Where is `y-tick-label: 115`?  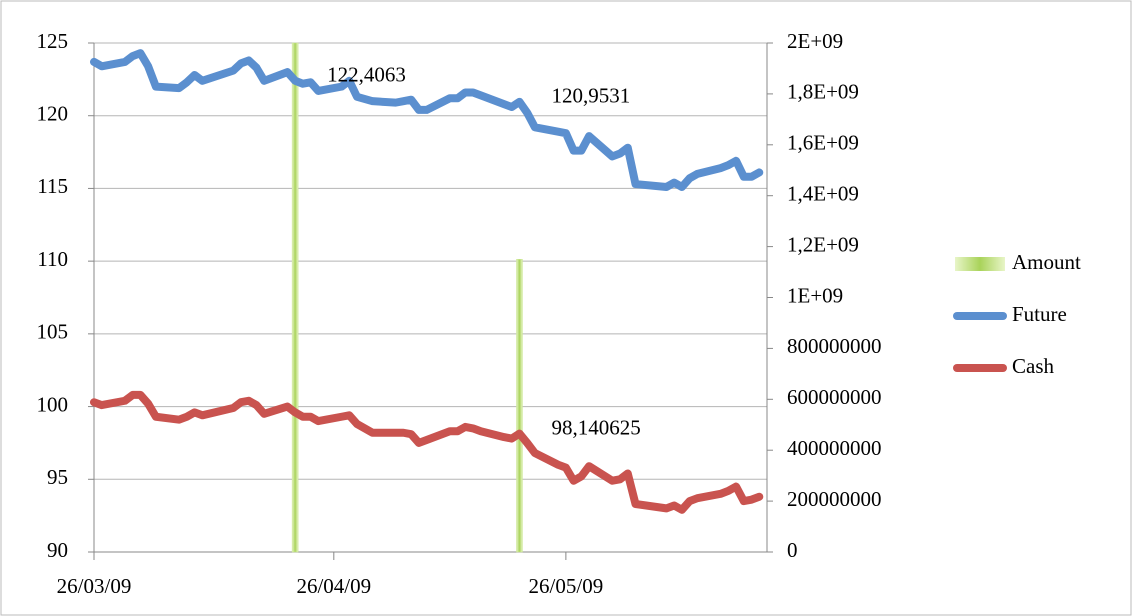
y-tick-label: 115 is located at coordinates (52, 186).